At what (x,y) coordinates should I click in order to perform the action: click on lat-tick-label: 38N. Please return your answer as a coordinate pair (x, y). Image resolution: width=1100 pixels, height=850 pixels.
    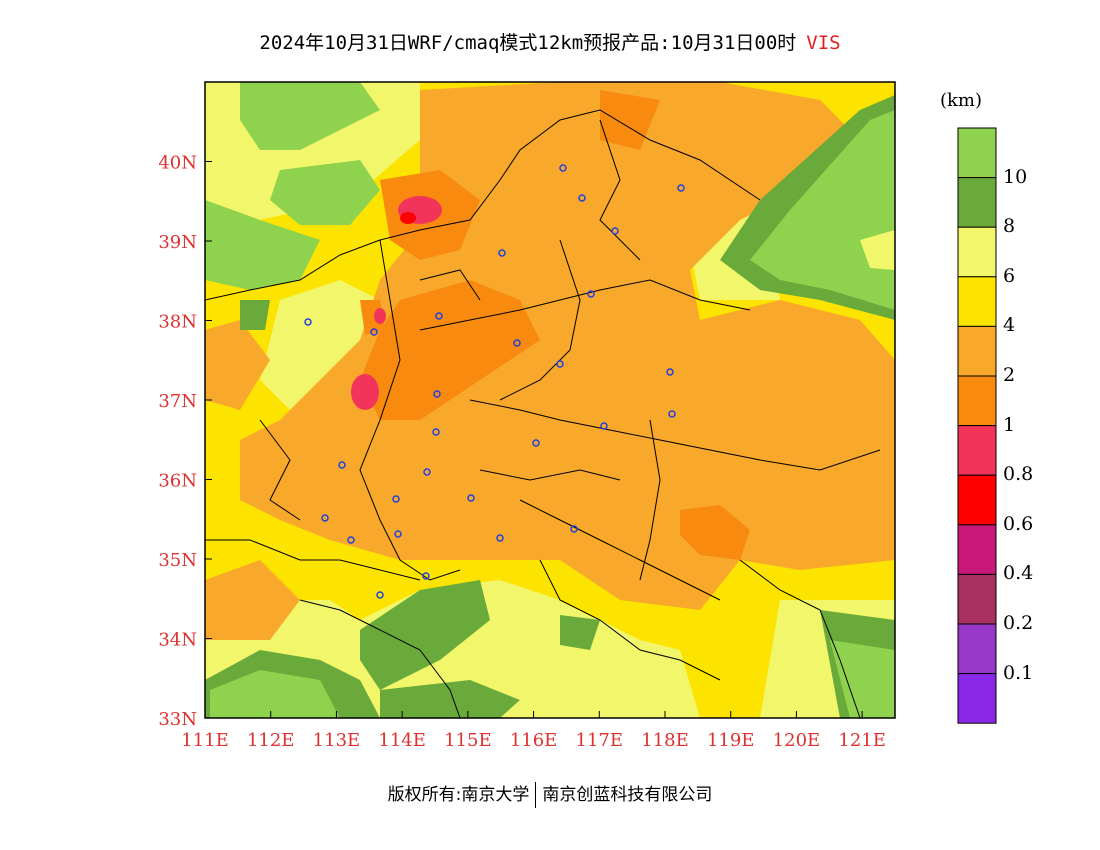
    Looking at the image, I should click on (177, 322).